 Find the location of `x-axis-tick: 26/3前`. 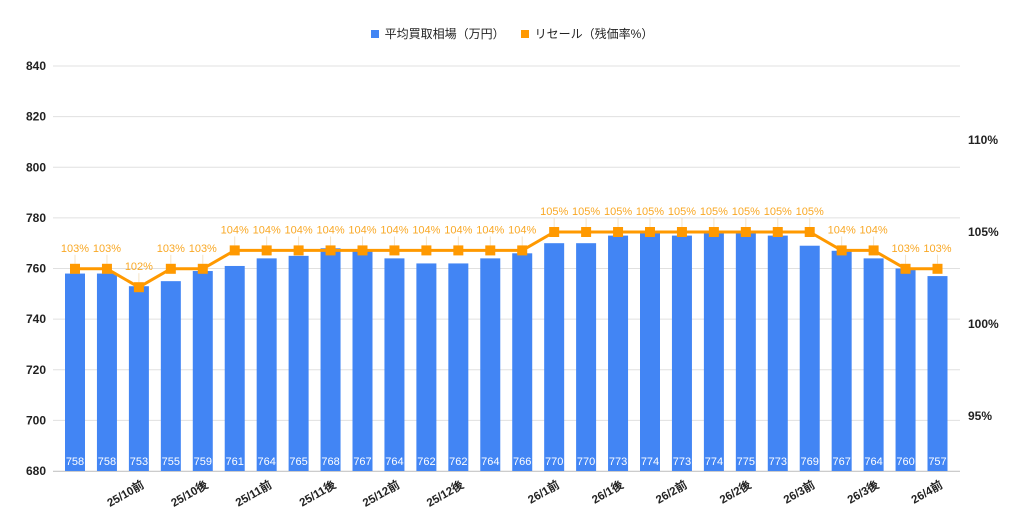

x-axis-tick: 26/3前 is located at coordinates (799, 491).